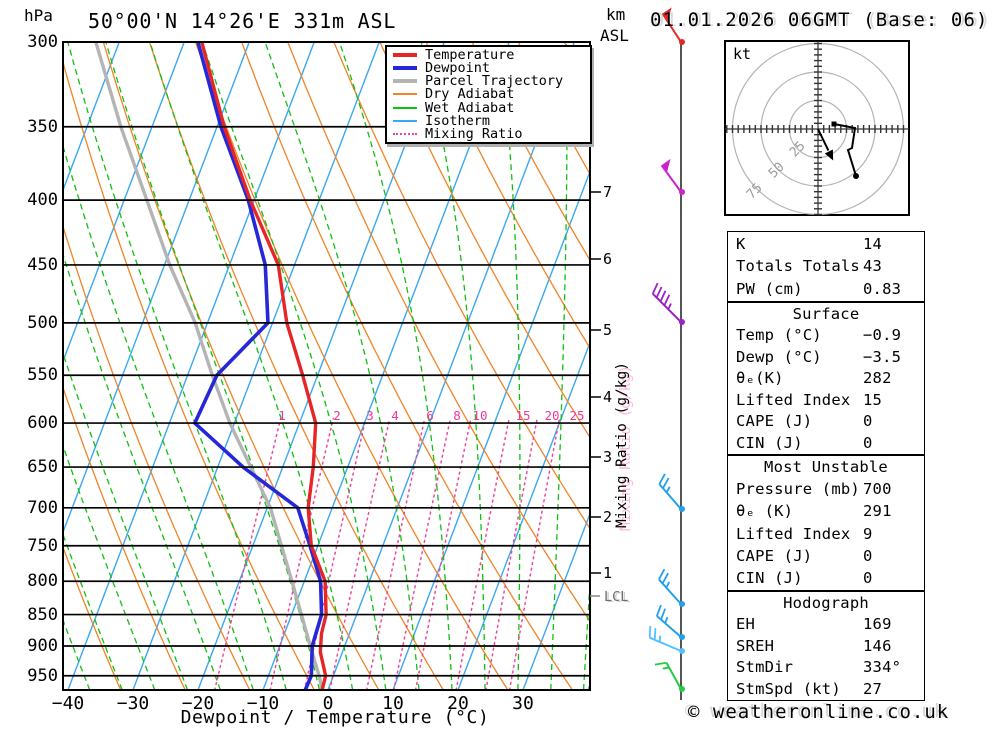 The image size is (1000, 733). I want to click on stats-value: 169, so click(877, 624).